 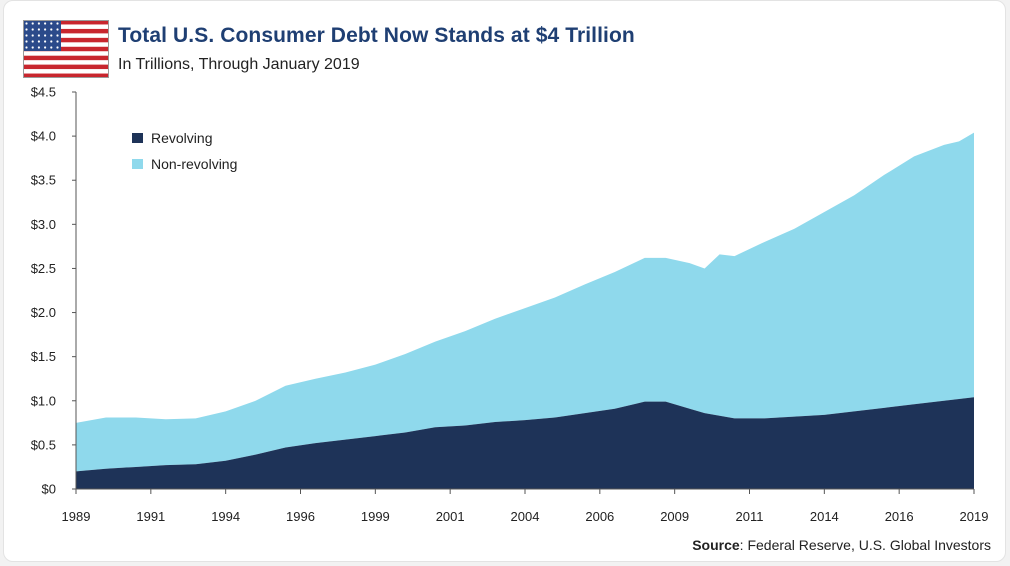 What do you see at coordinates (43, 312) in the screenshot?
I see `y-tick-label: $2.0` at bounding box center [43, 312].